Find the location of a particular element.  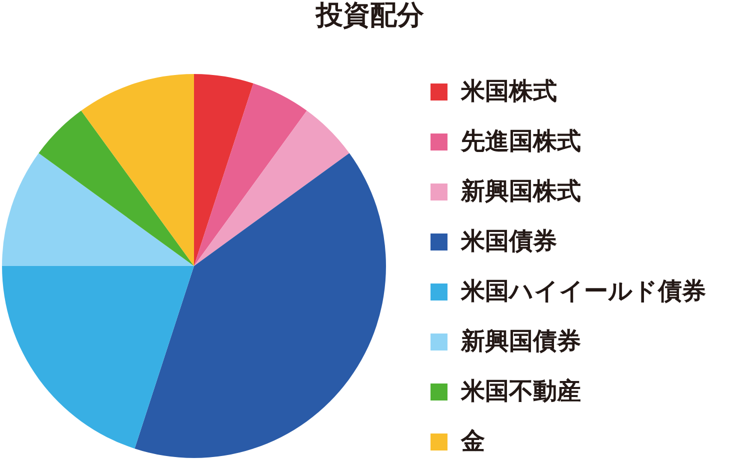

legend-label: 米国不動産 is located at coordinates (520, 391).